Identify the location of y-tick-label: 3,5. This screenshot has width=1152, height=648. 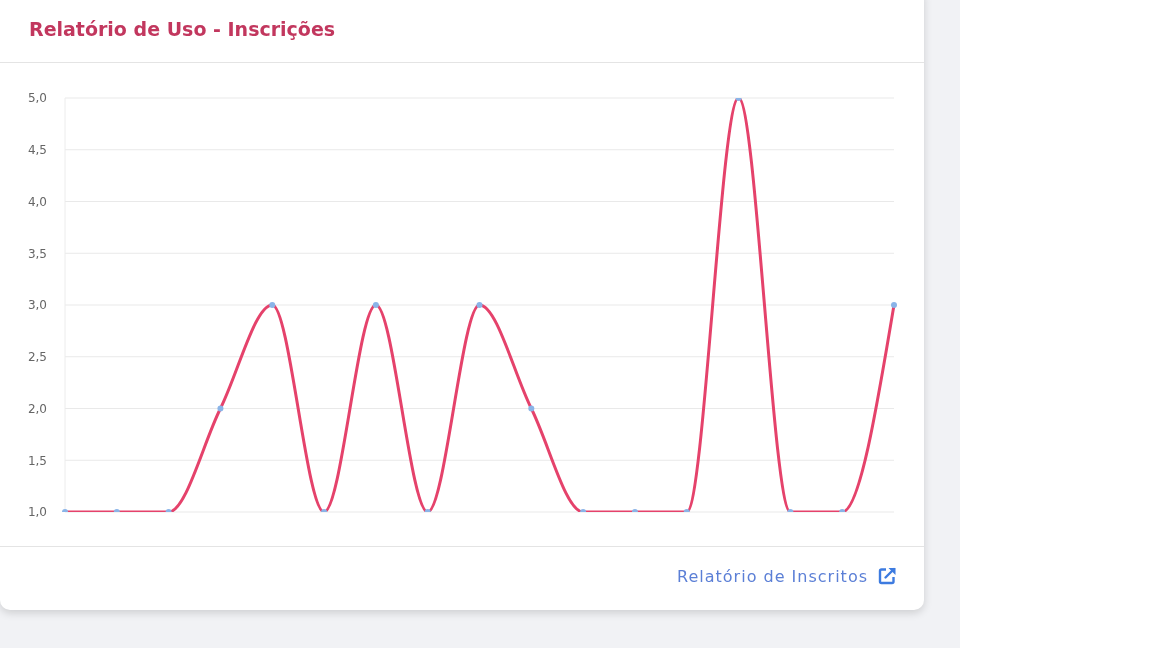
(37, 253).